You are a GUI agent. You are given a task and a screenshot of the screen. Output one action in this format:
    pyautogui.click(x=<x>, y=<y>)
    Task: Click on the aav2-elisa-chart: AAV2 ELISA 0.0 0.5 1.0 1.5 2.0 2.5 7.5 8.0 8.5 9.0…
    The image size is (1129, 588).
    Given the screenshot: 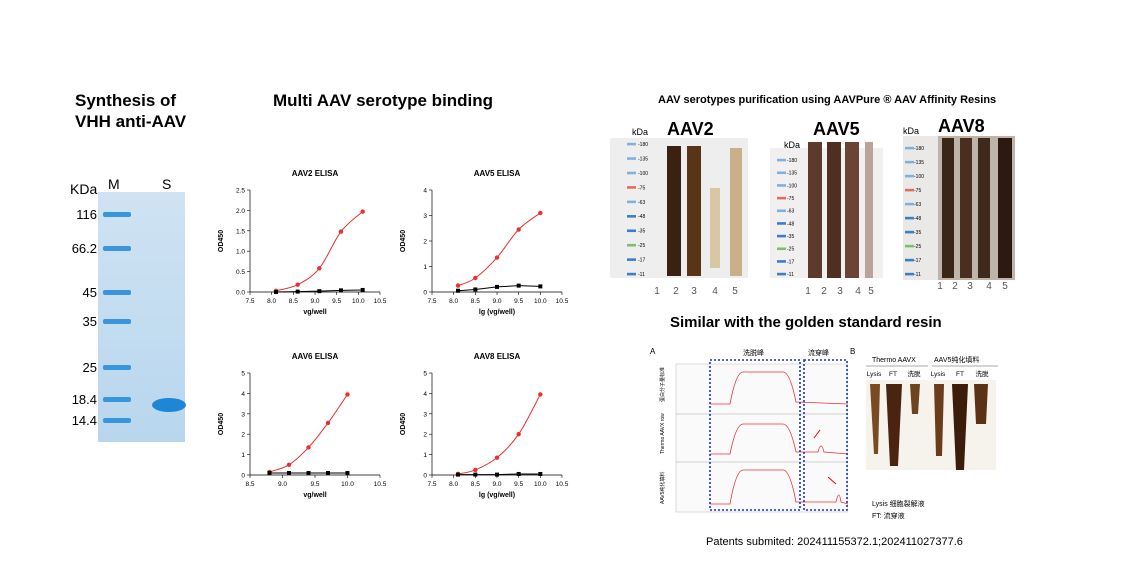 What is the action you would take?
    pyautogui.click(x=302, y=242)
    